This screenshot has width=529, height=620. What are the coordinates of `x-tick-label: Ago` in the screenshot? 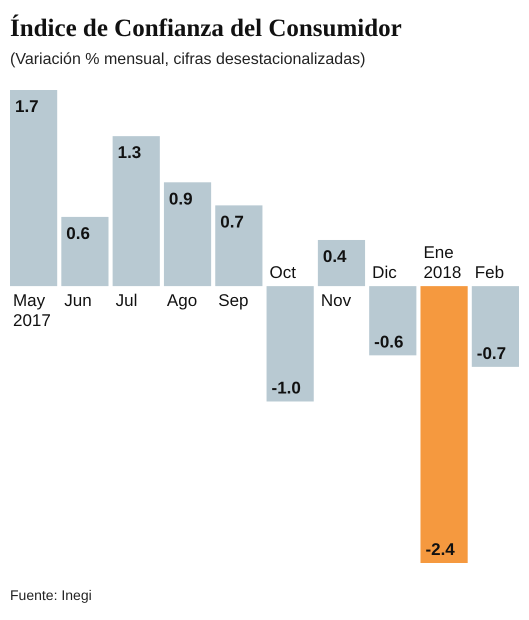 It's located at (182, 300).